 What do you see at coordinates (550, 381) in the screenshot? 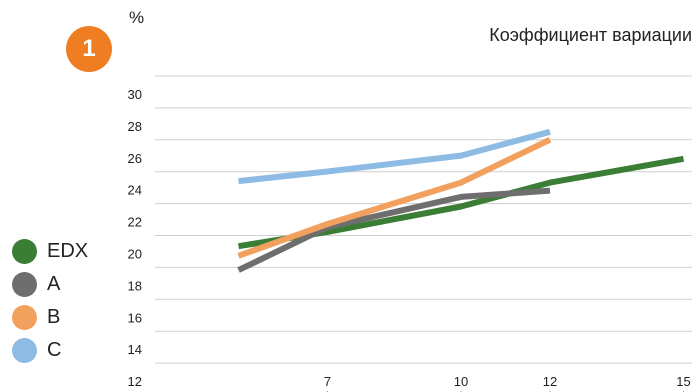
I see `x-tick-label: 12` at bounding box center [550, 381].